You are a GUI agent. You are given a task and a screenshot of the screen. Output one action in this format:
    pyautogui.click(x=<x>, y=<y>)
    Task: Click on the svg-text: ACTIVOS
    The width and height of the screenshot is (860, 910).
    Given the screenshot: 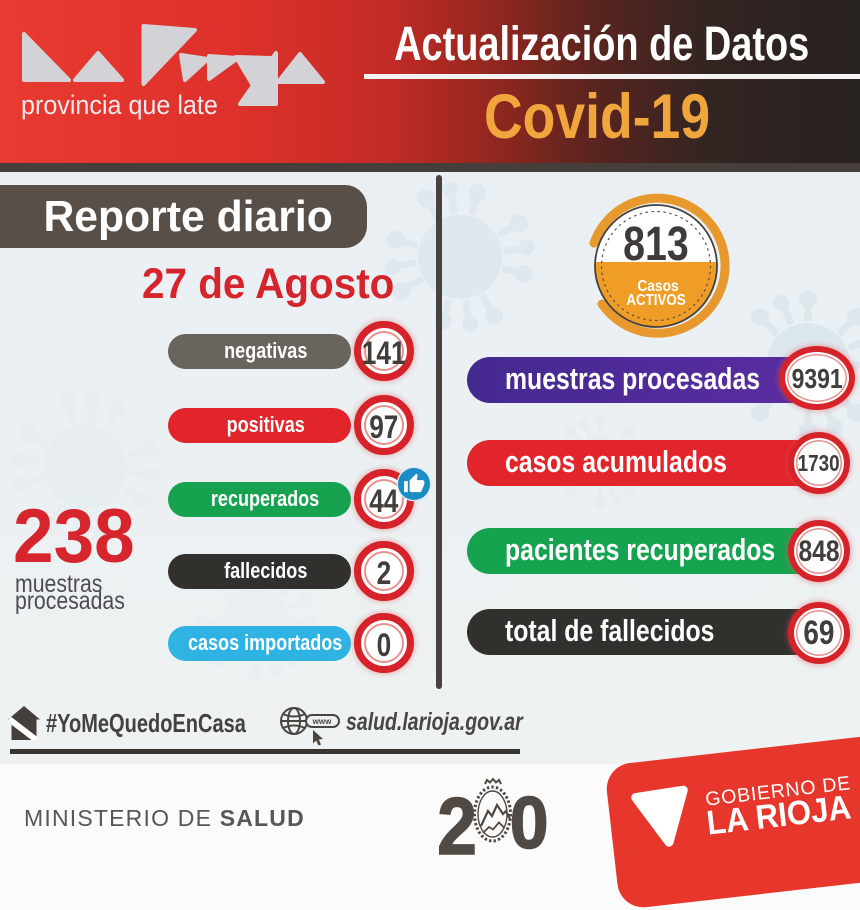 What is the action you would take?
    pyautogui.click(x=656, y=300)
    